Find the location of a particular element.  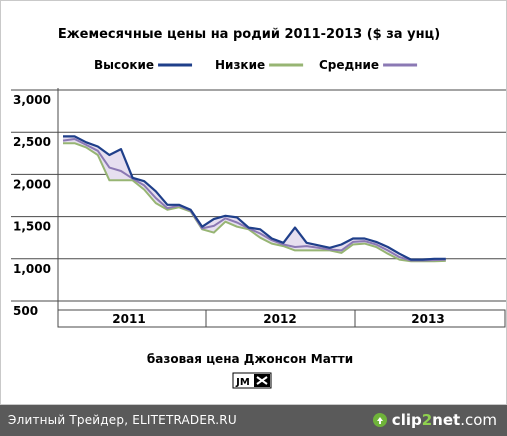

clip2net-logo-icon is located at coordinates (379, 420).